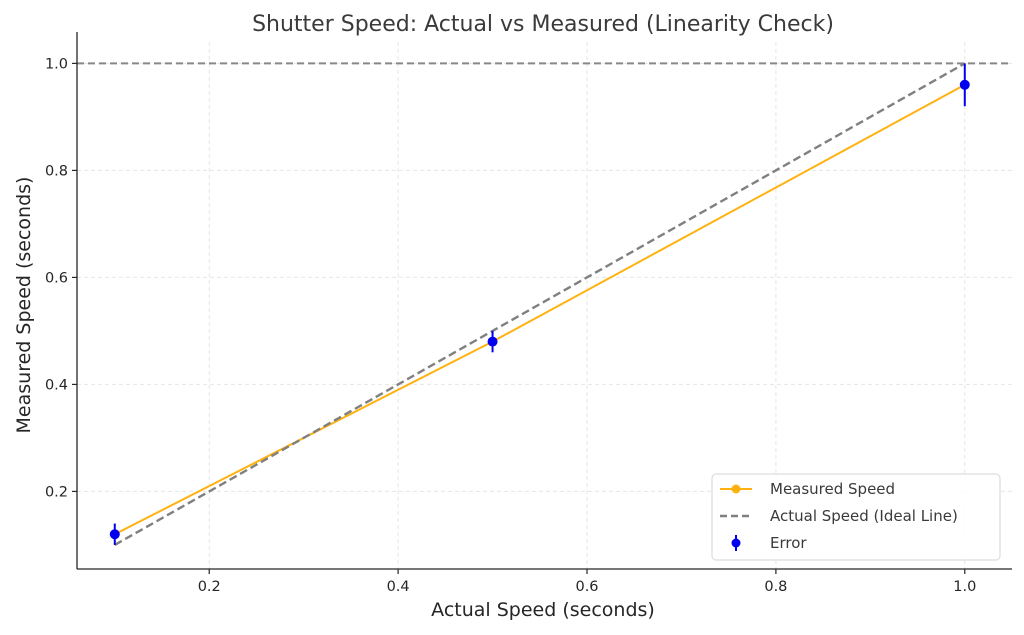  What do you see at coordinates (586, 587) in the screenshot?
I see `x-tick-label: 0.6` at bounding box center [586, 587].